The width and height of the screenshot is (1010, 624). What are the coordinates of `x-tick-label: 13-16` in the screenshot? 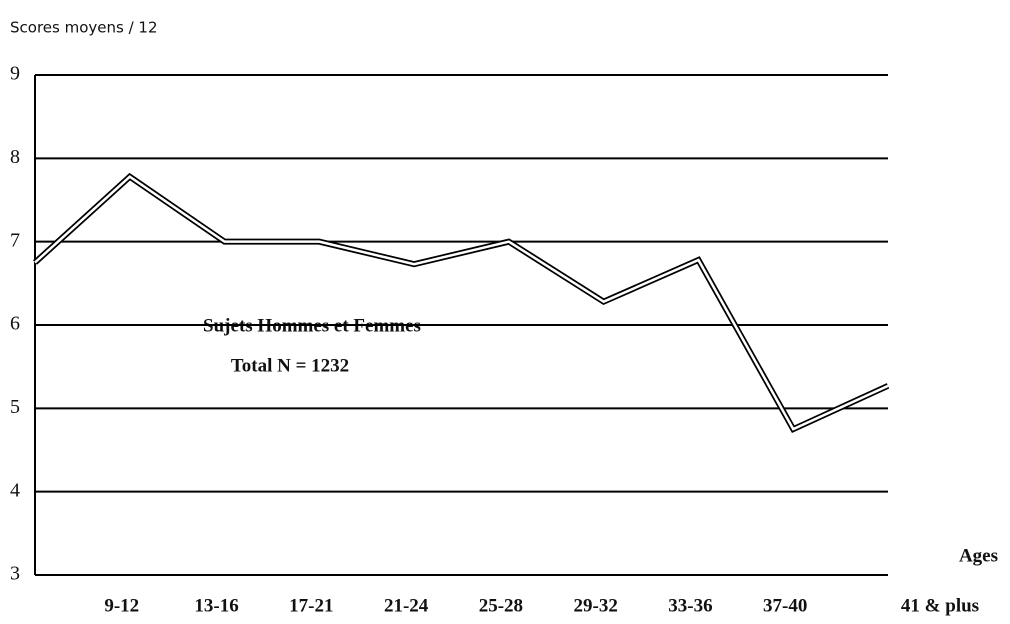 It's located at (216, 605).